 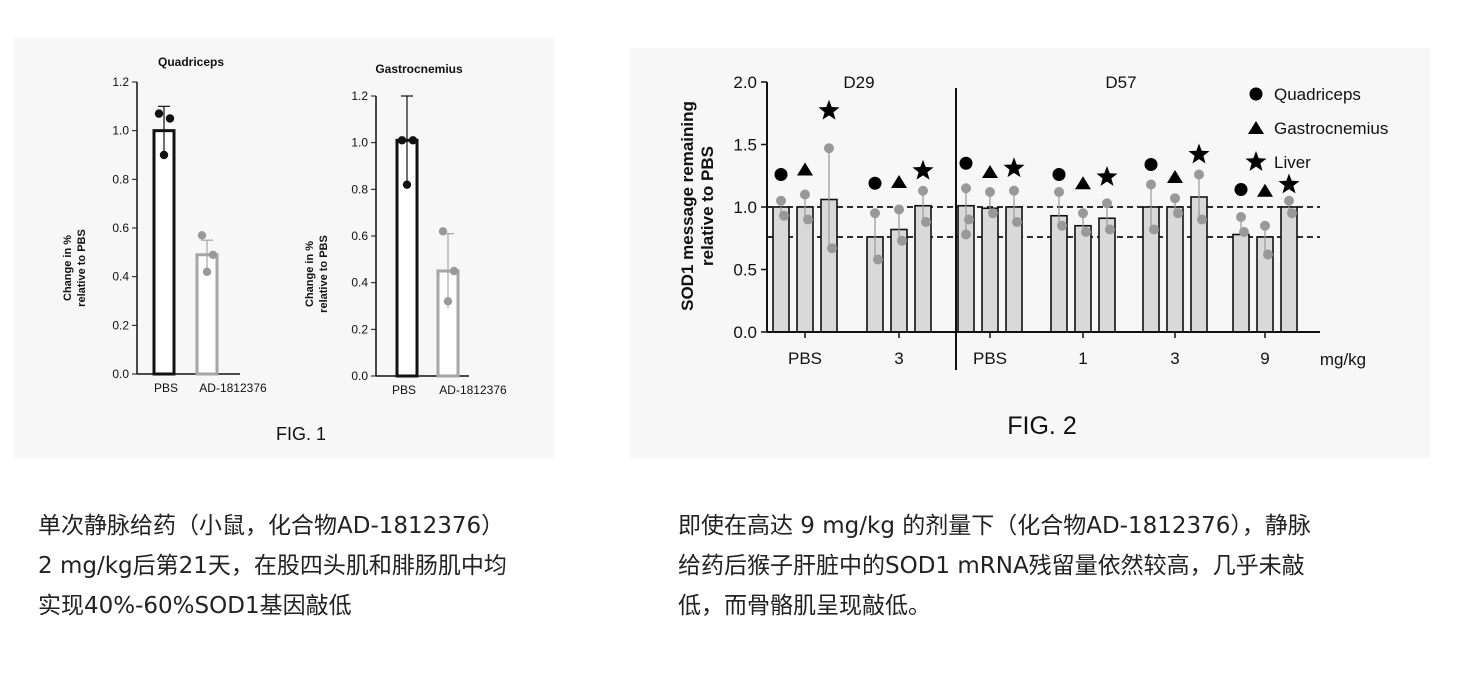 I want to click on chart2-y-tick-label: 0.6, so click(x=359, y=236).